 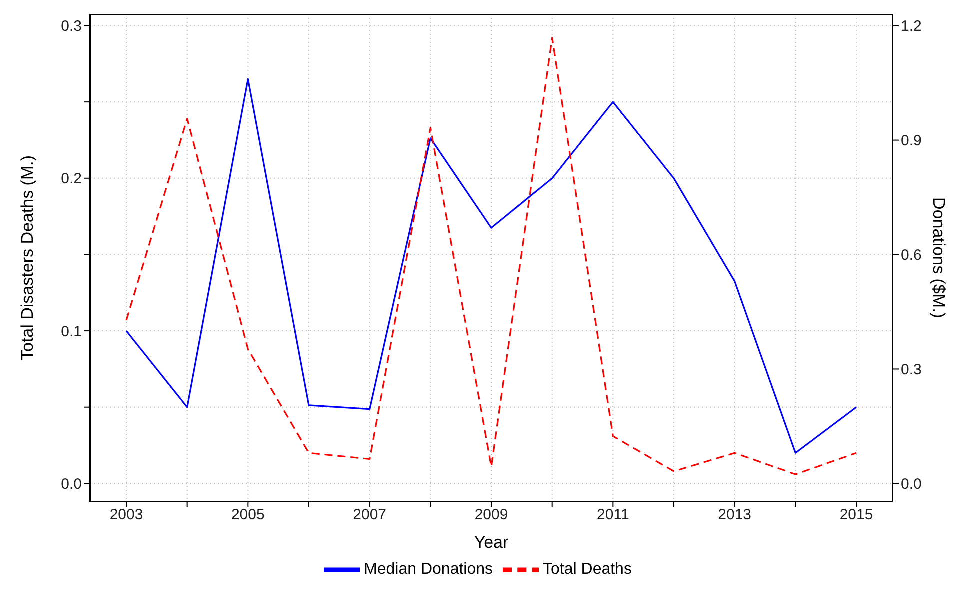 I want to click on y-tick-label: 0.0, so click(x=71, y=485).